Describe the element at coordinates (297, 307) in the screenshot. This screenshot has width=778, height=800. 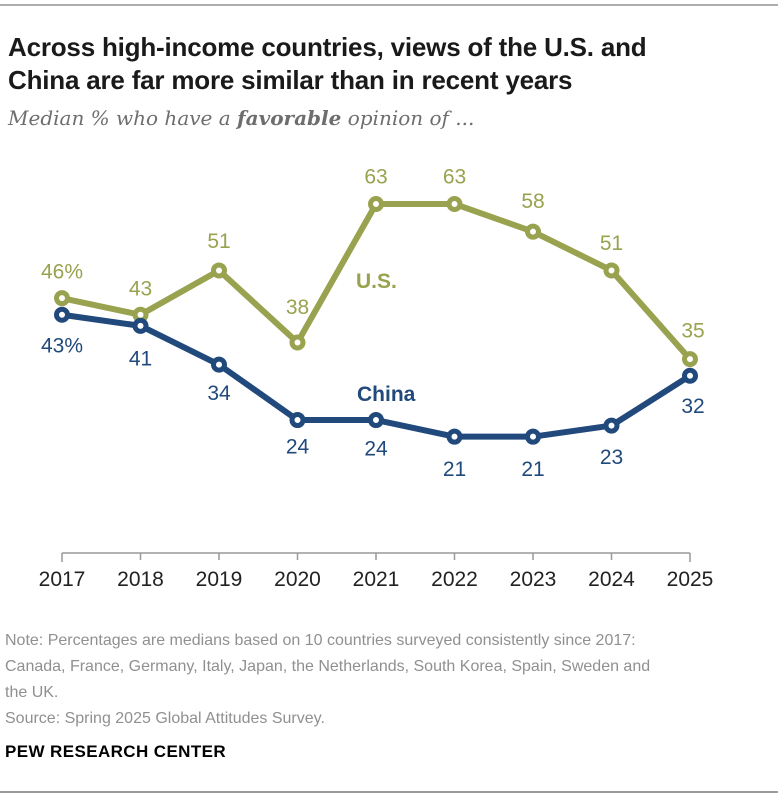
I see `data-point-label: 38` at that location.